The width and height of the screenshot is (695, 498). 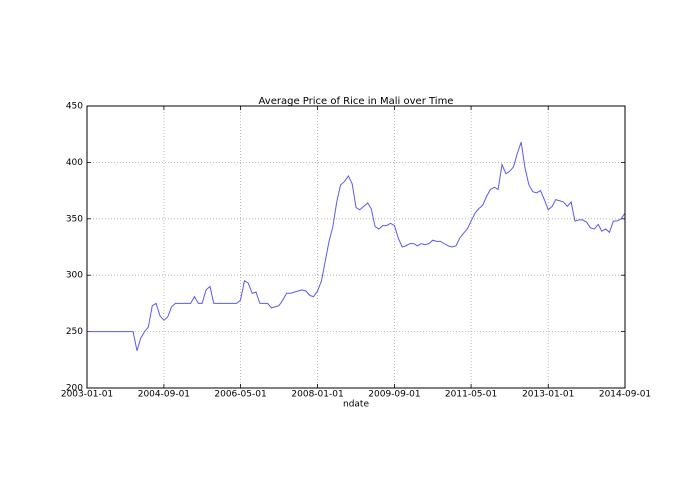 What do you see at coordinates (356, 405) in the screenshot?
I see `x-axis-label: ndate` at bounding box center [356, 405].